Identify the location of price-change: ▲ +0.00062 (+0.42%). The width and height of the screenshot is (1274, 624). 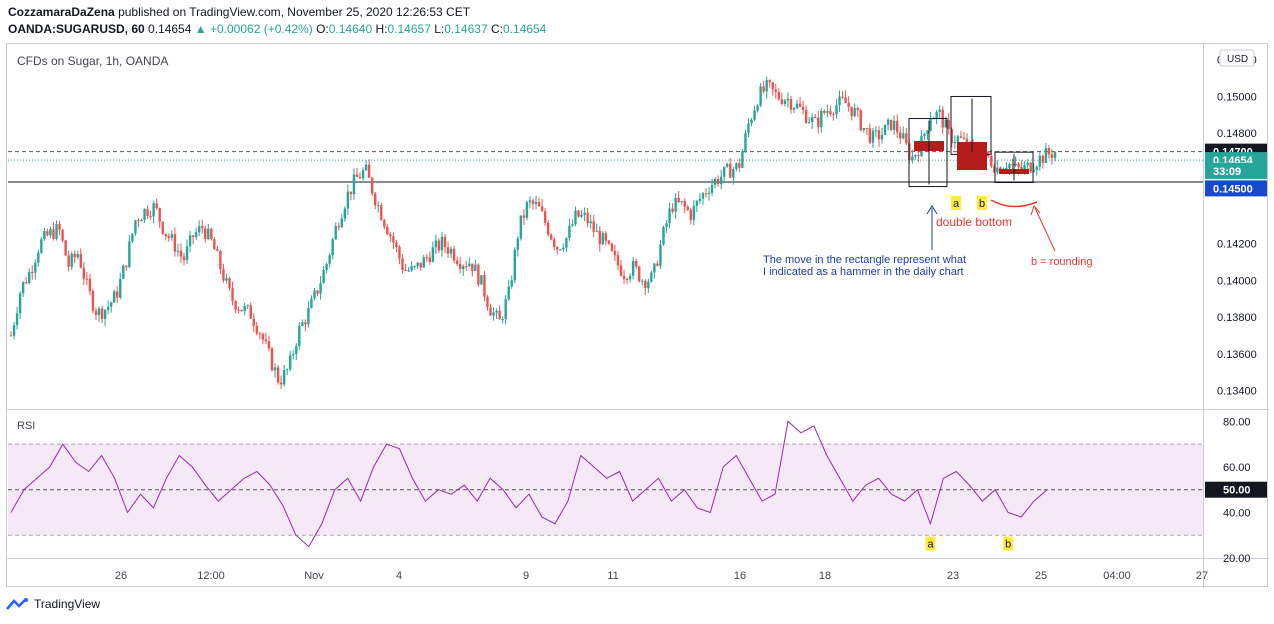
(253, 29).